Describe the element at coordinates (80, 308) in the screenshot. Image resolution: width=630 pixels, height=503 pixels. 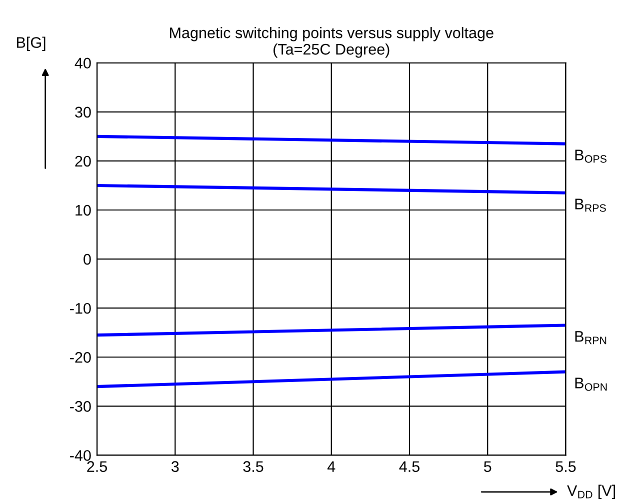
I see `y-tick-label: -10` at that location.